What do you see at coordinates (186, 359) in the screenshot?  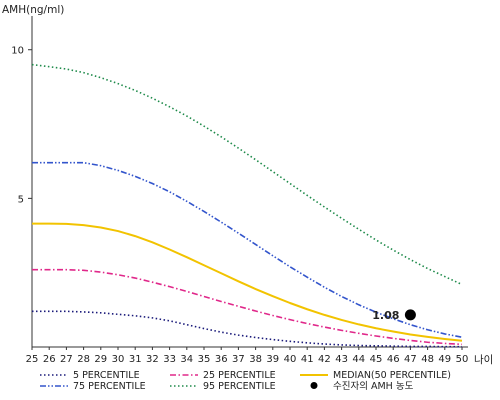 I see `x-tick-label: 34` at bounding box center [186, 359].